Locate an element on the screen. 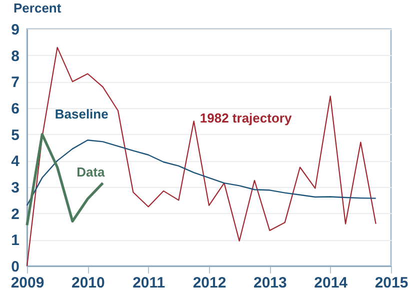 The width and height of the screenshot is (420, 296). x-tick-label: 2014 is located at coordinates (331, 283).